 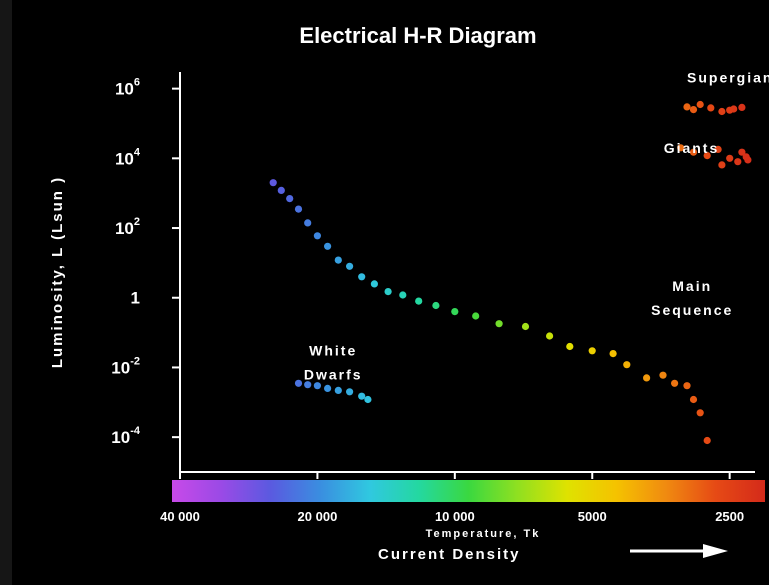 I want to click on giants-label: Giants, so click(x=692, y=148).